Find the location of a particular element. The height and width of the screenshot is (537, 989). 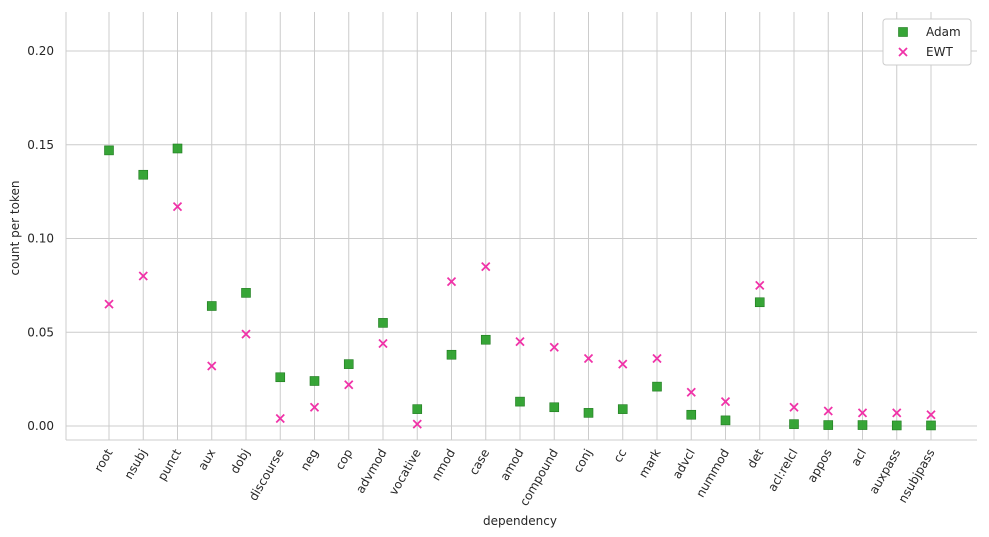

x-axis-title: dependency is located at coordinates (520, 521).